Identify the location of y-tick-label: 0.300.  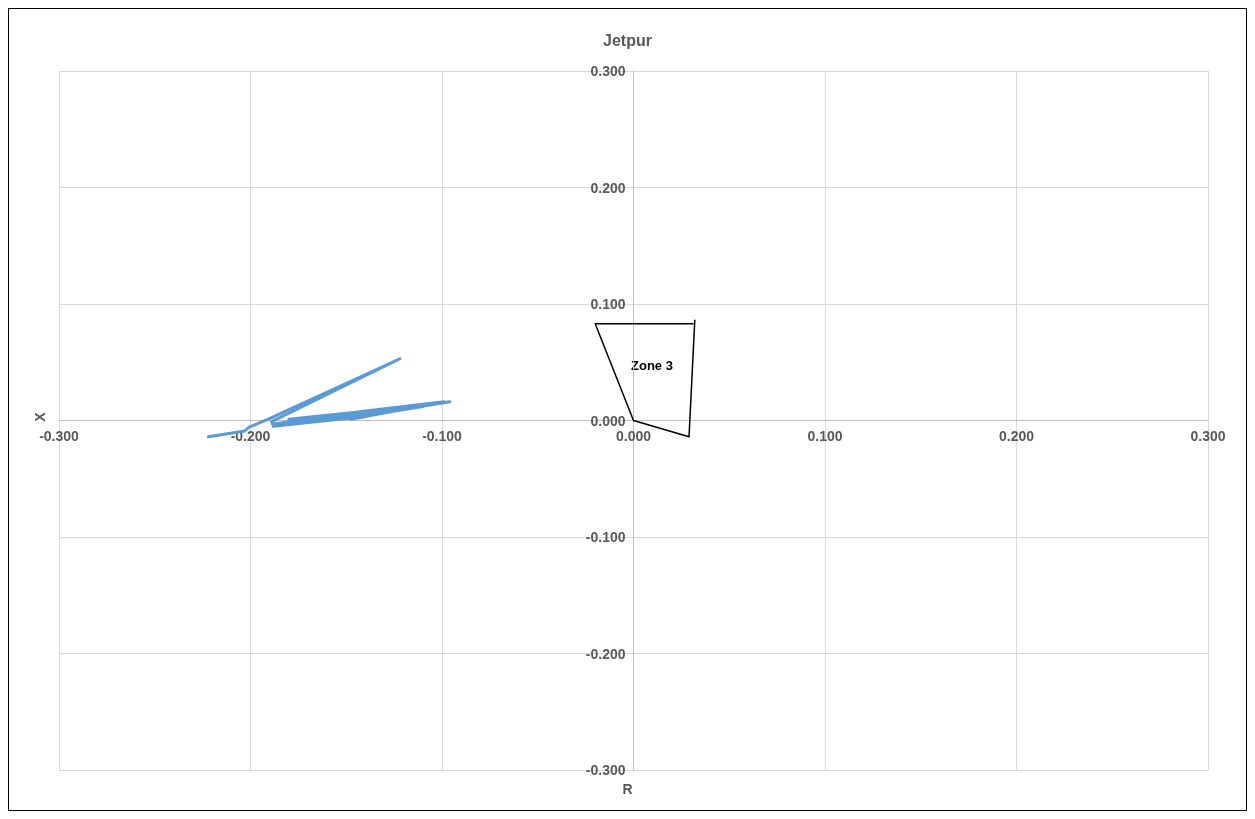
(608, 71).